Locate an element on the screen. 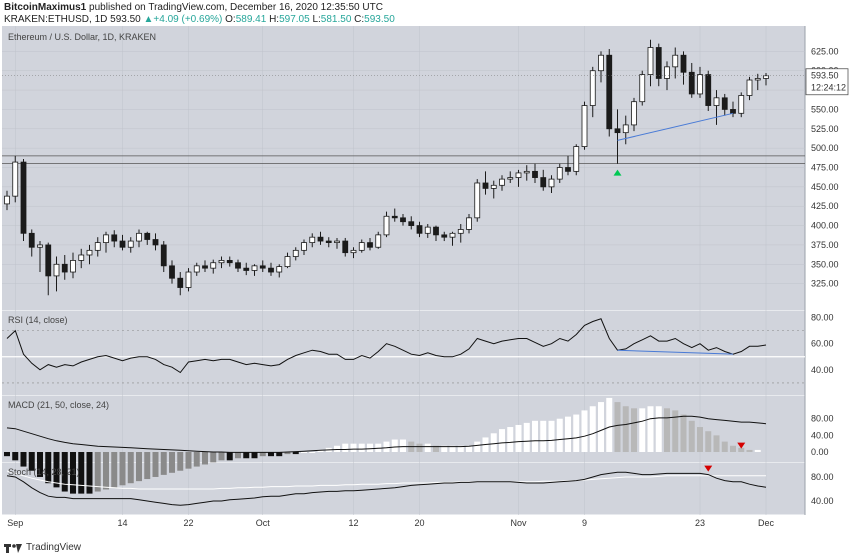 This screenshot has width=850, height=557. tradingview-logo-icon is located at coordinates (13, 548).